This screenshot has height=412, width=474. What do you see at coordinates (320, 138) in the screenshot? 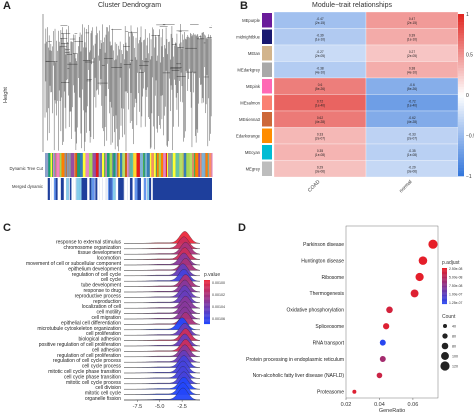
I see `heatmap-cell-value: (2e-07)` at bounding box center [320, 138].